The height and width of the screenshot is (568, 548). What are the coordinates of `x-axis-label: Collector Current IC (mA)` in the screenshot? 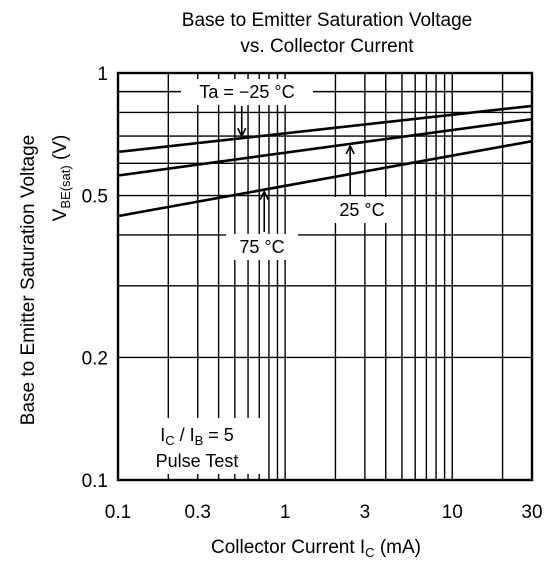 It's located at (316, 548).